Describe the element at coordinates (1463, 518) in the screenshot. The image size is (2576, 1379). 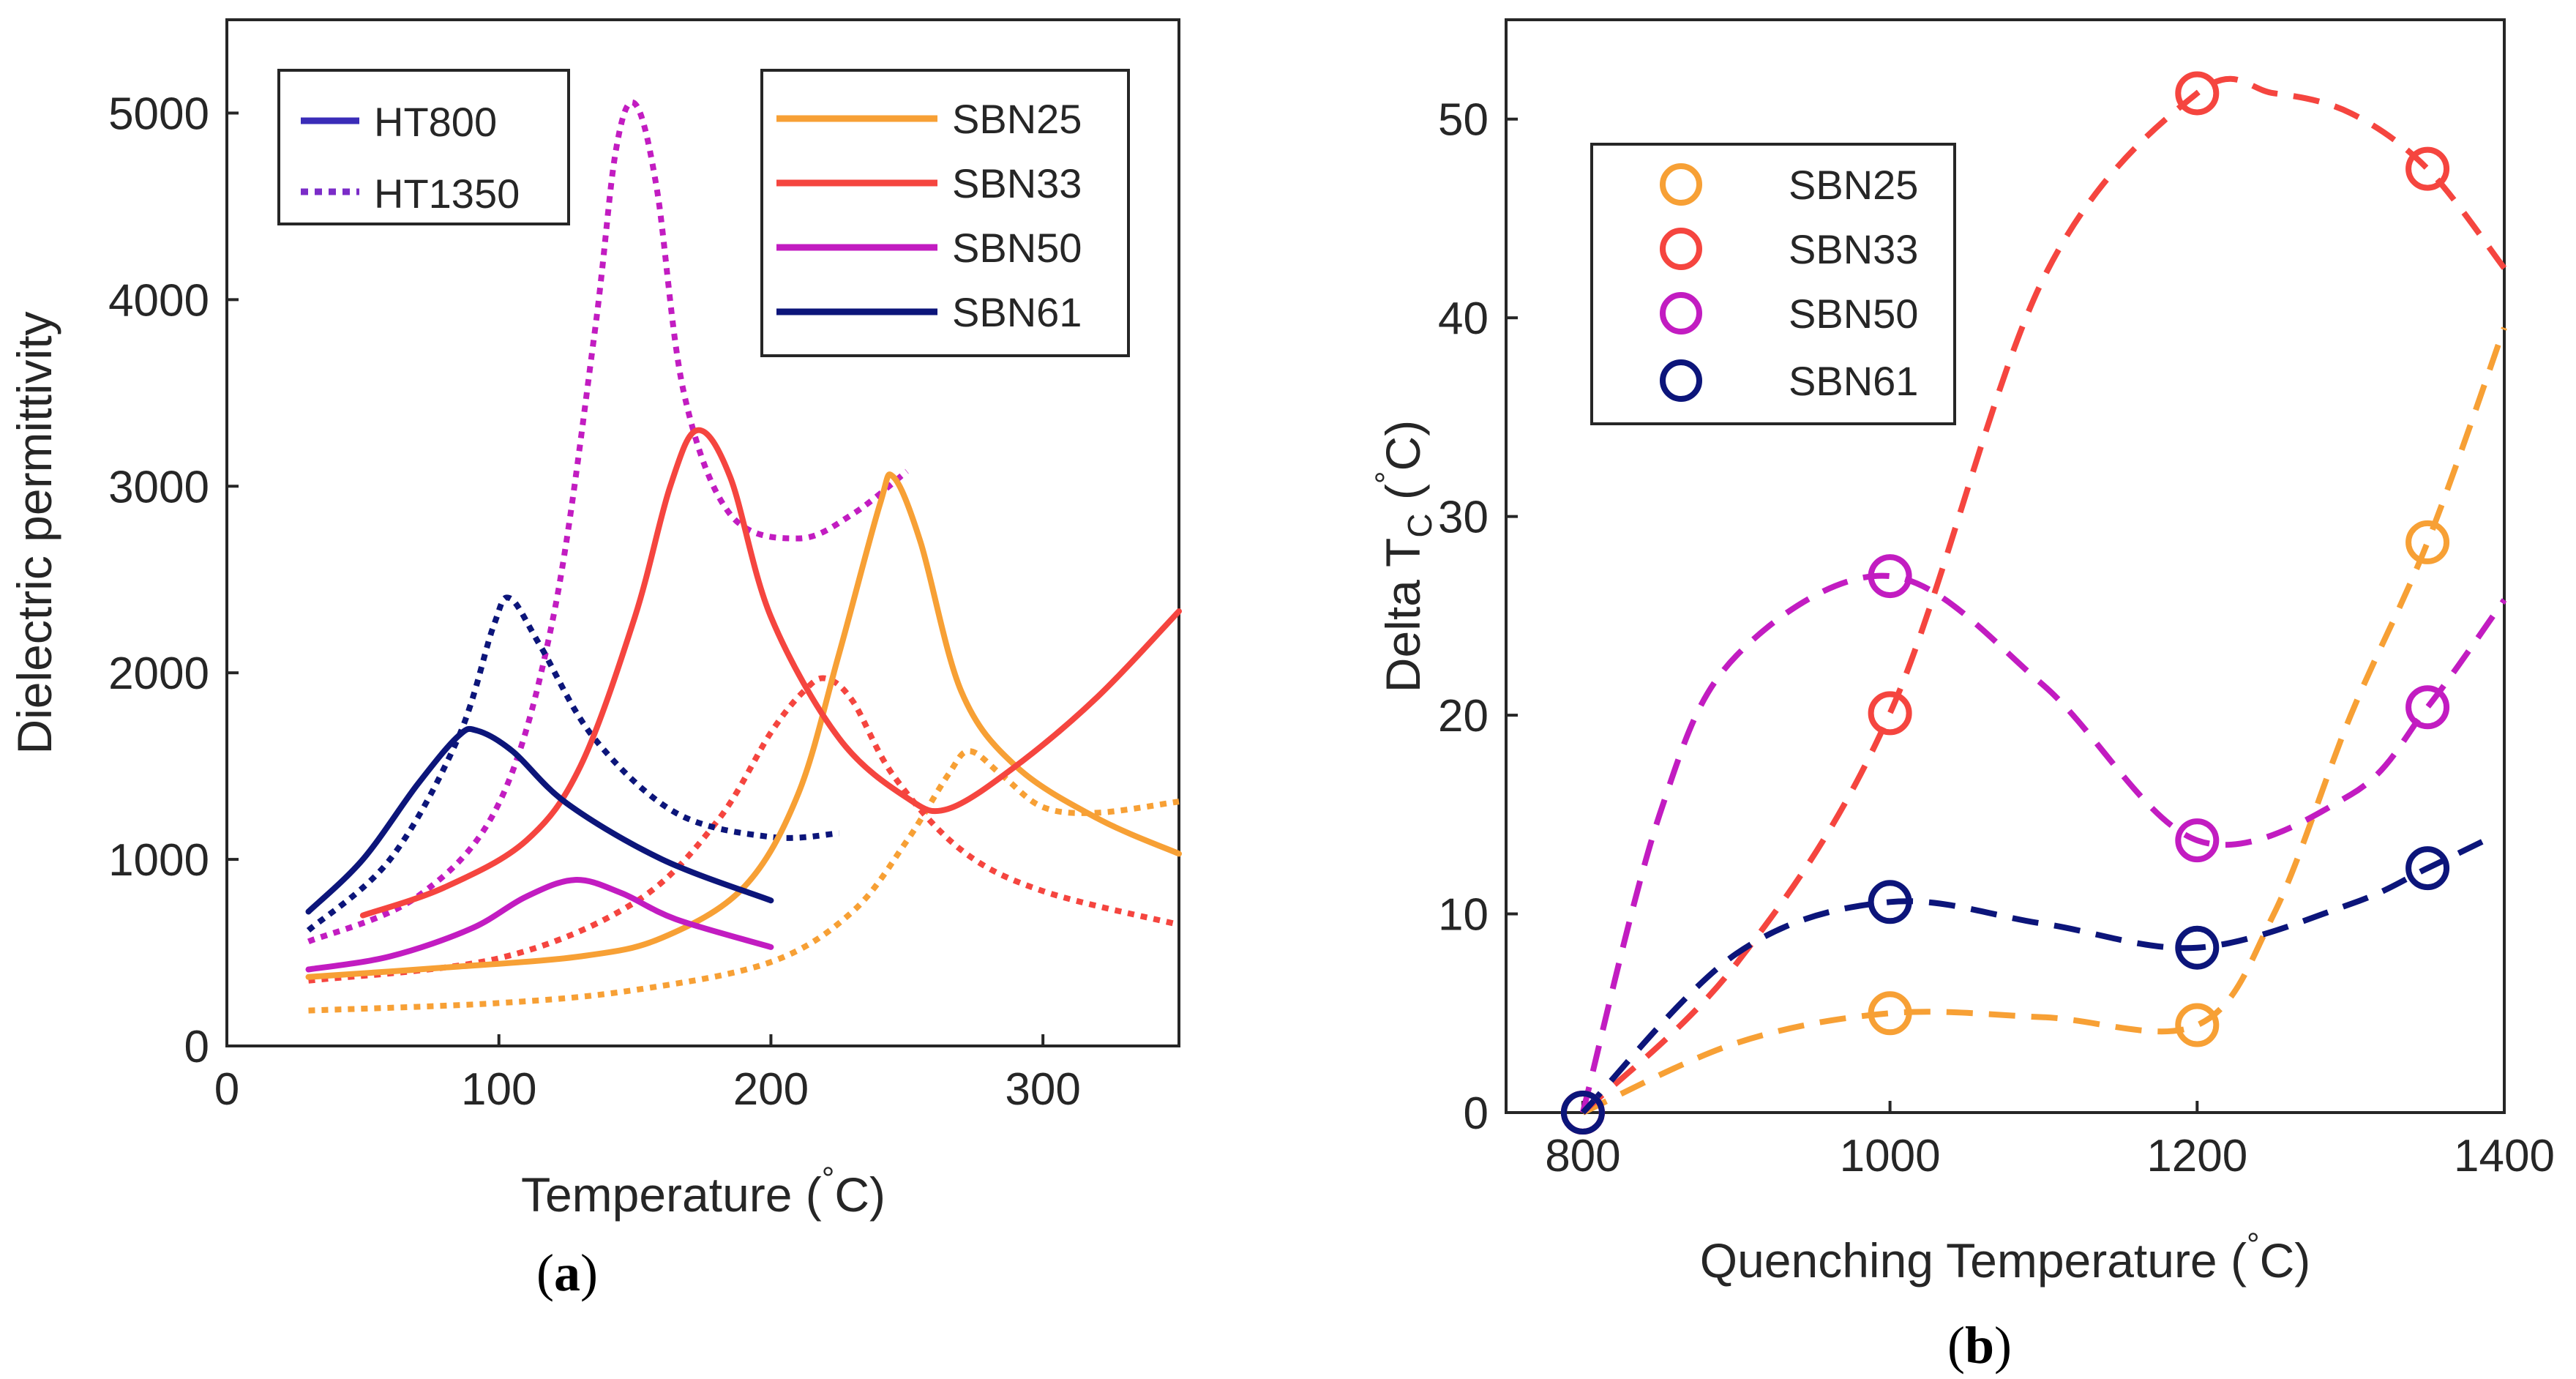
I see `chart-b-ytick-label: 30` at that location.